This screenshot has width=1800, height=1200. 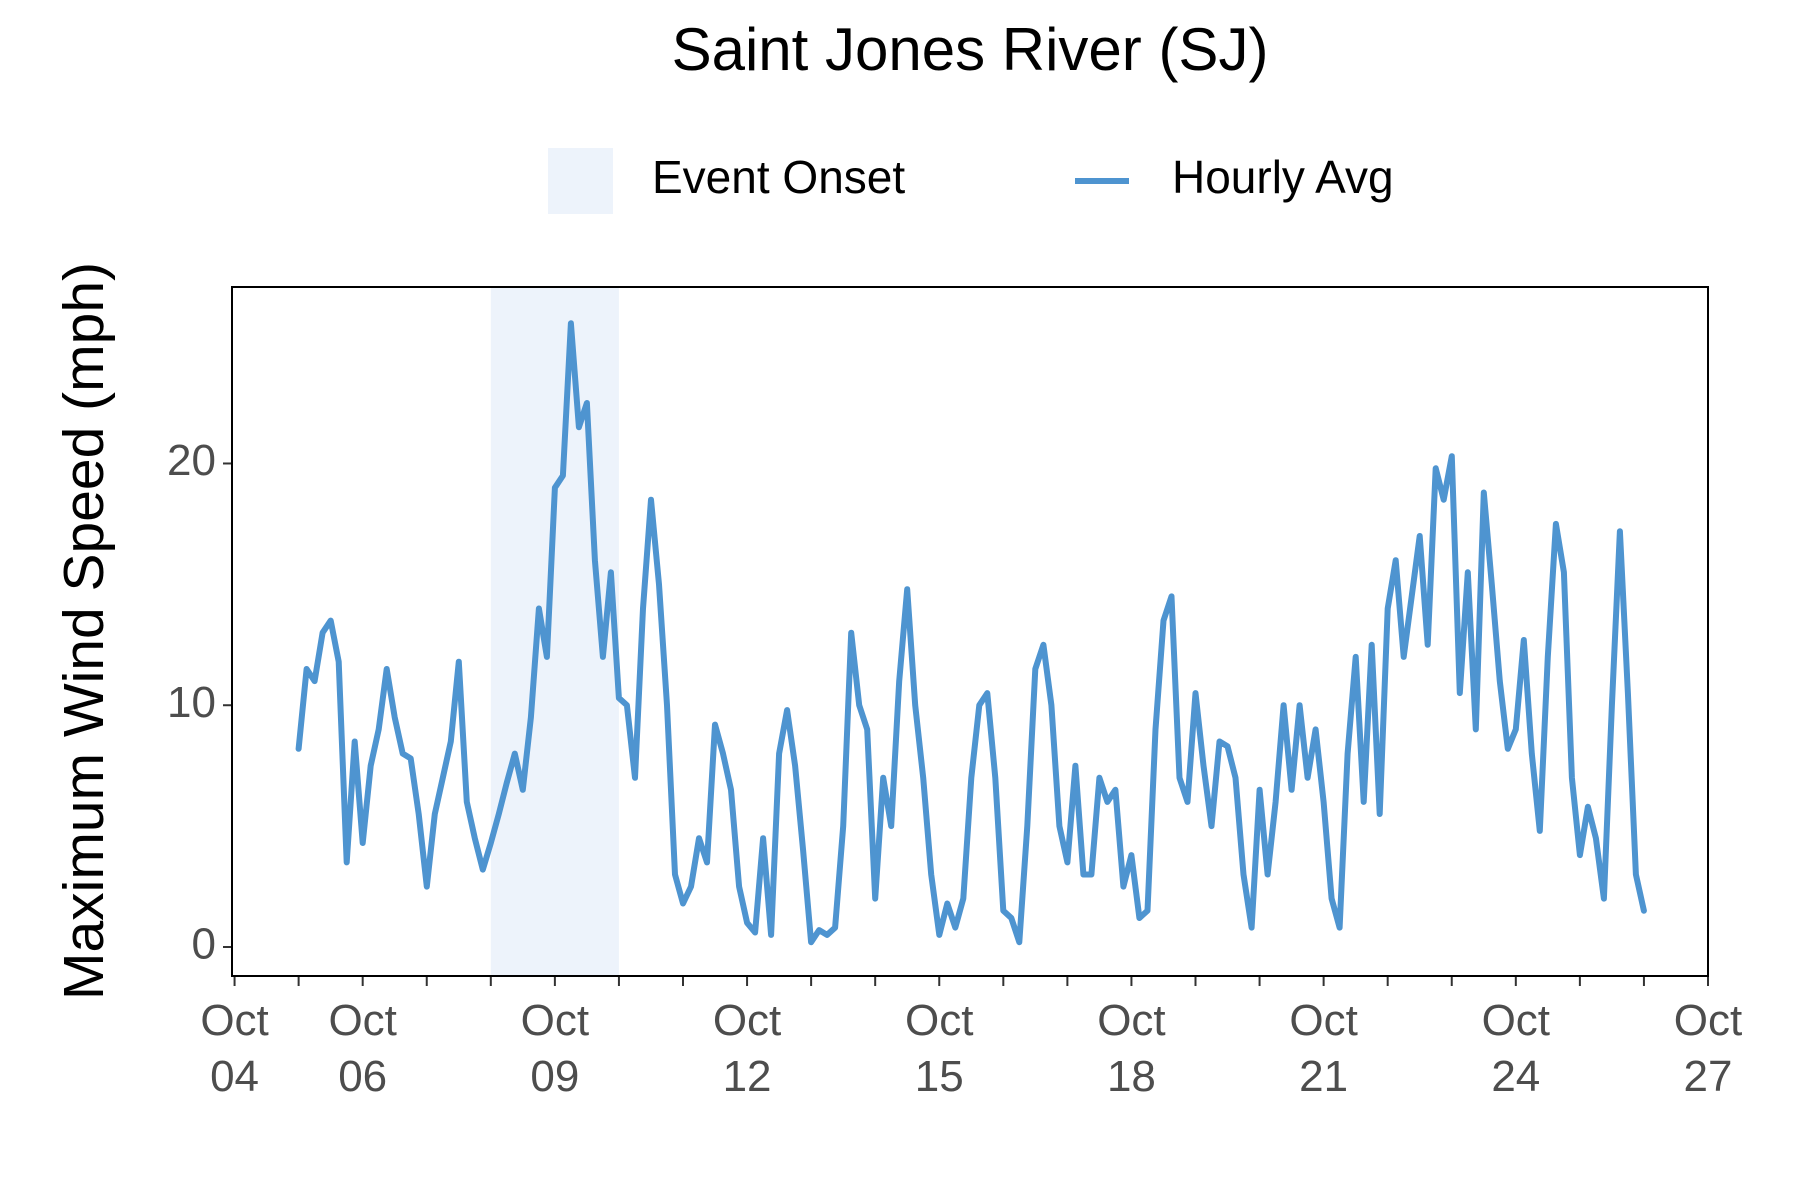 I want to click on legend-label: Event Onset, so click(x=778, y=177).